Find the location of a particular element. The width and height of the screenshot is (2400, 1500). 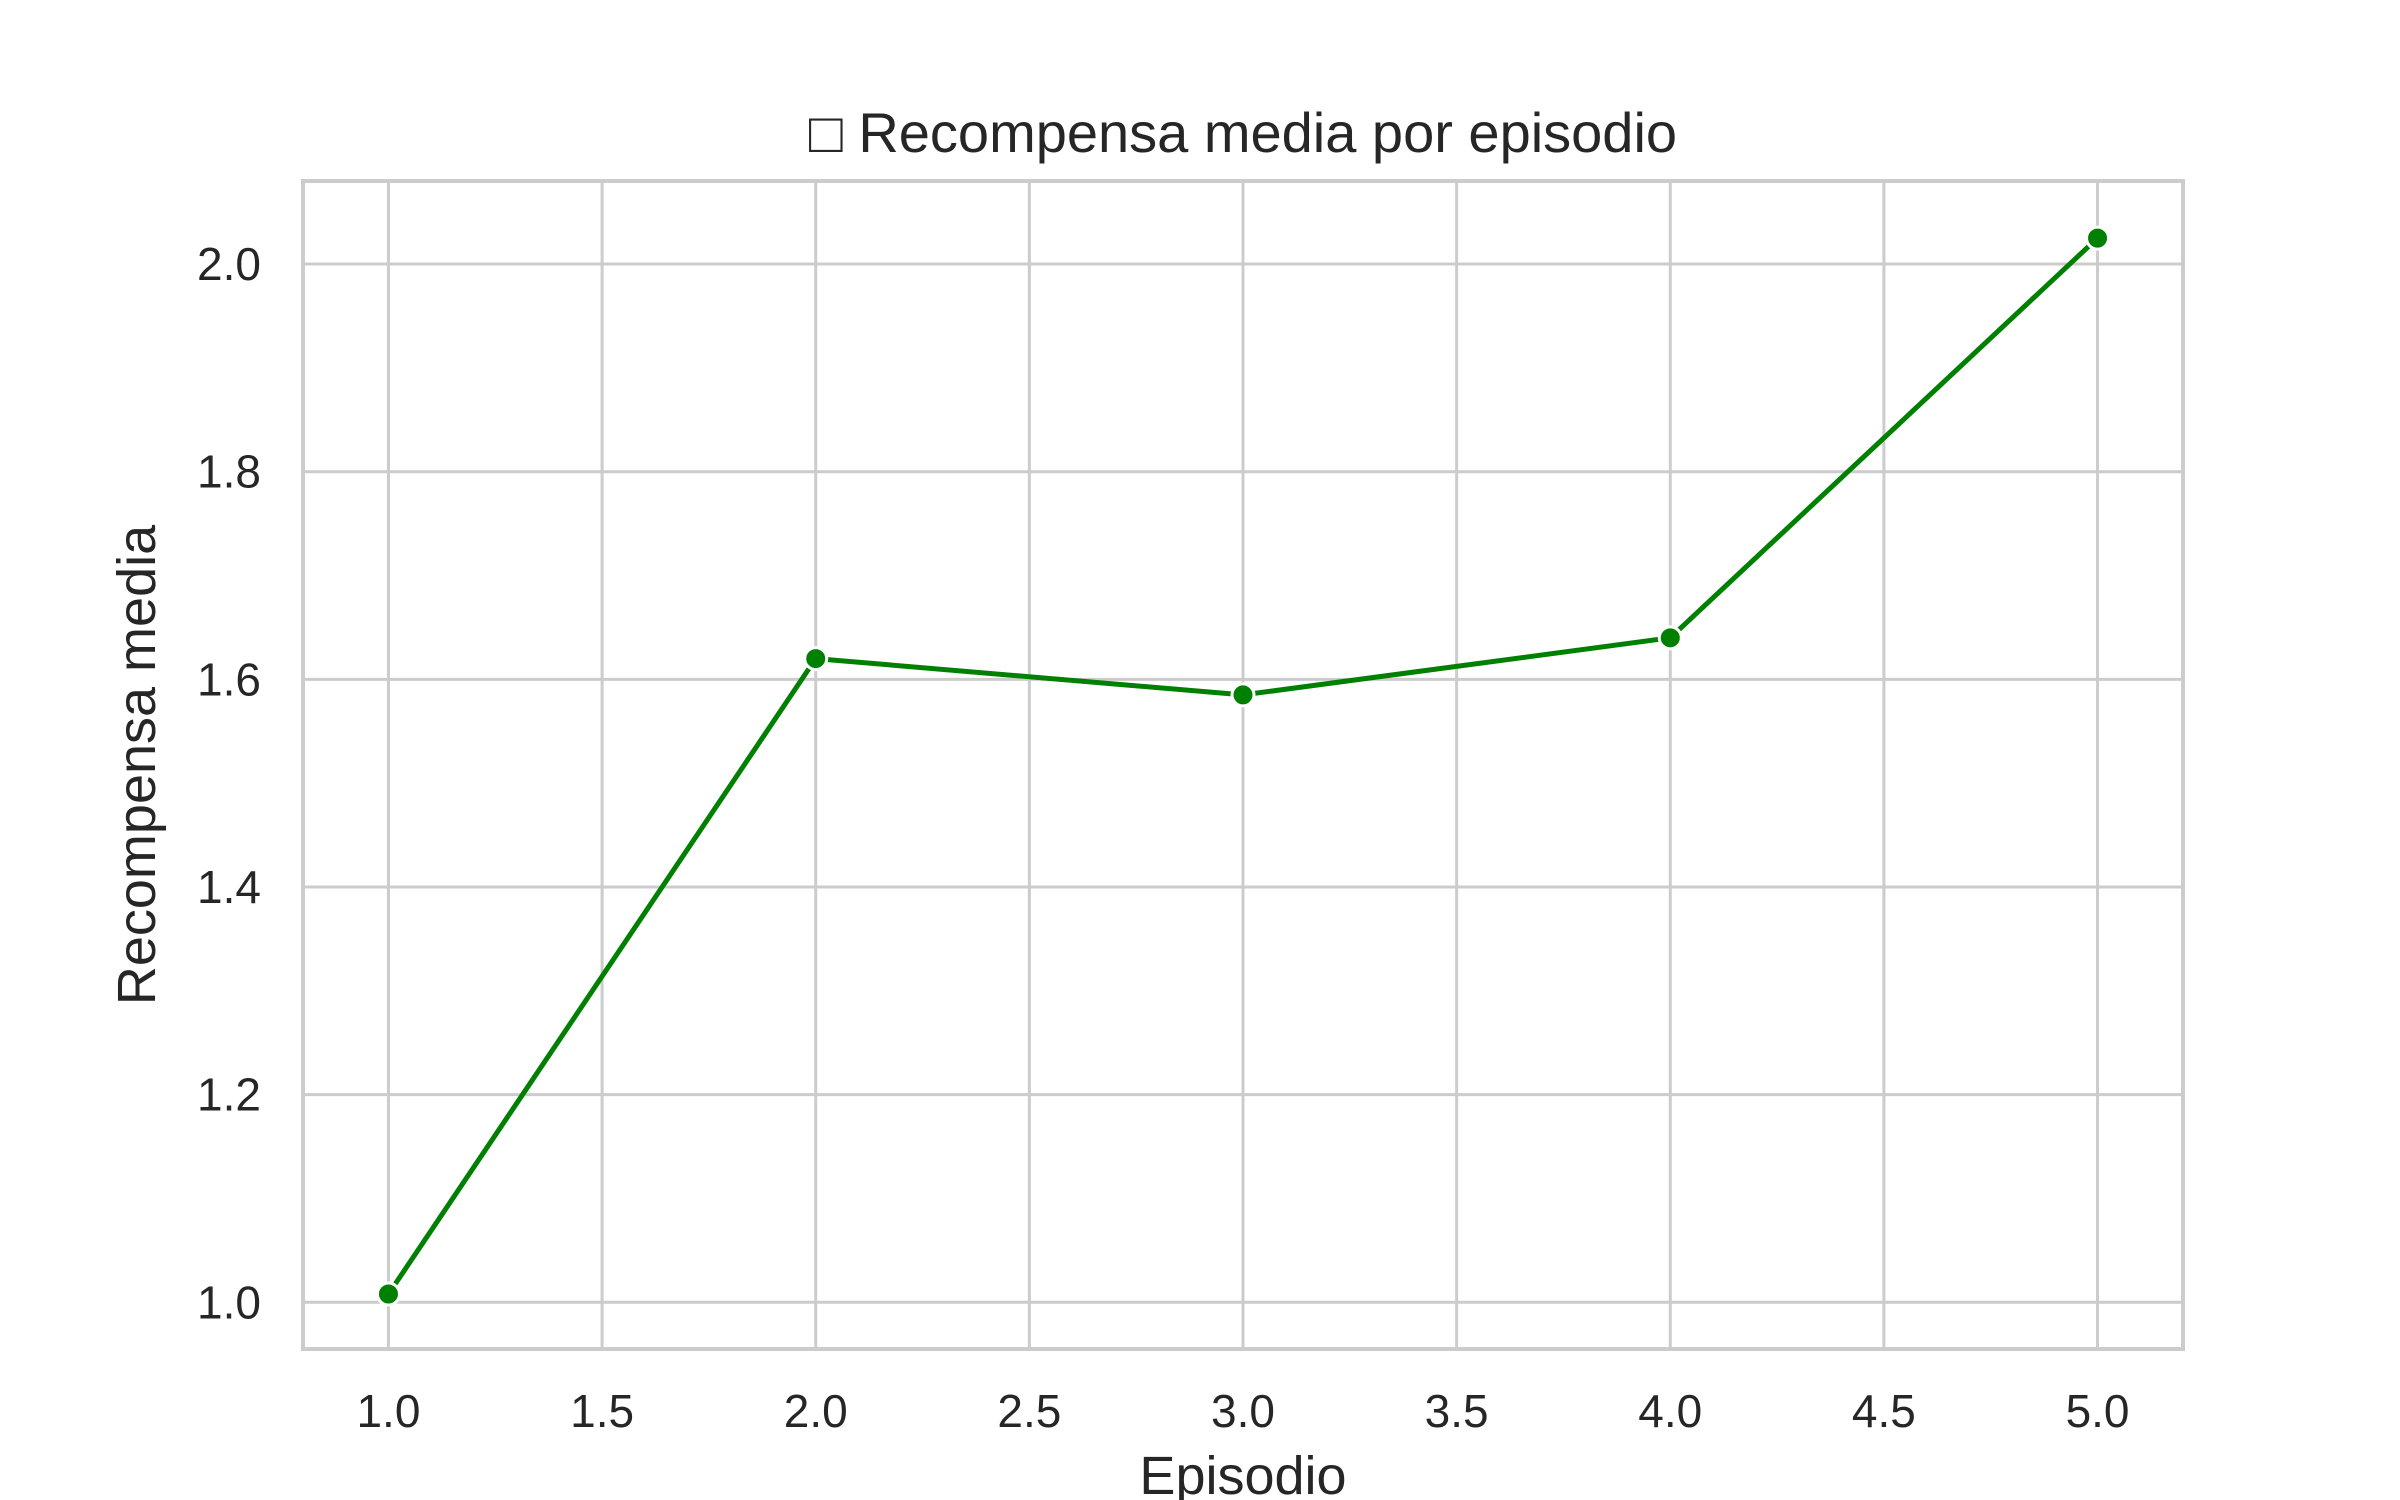

y-tick-label: 1.0 is located at coordinates (229, 1302).